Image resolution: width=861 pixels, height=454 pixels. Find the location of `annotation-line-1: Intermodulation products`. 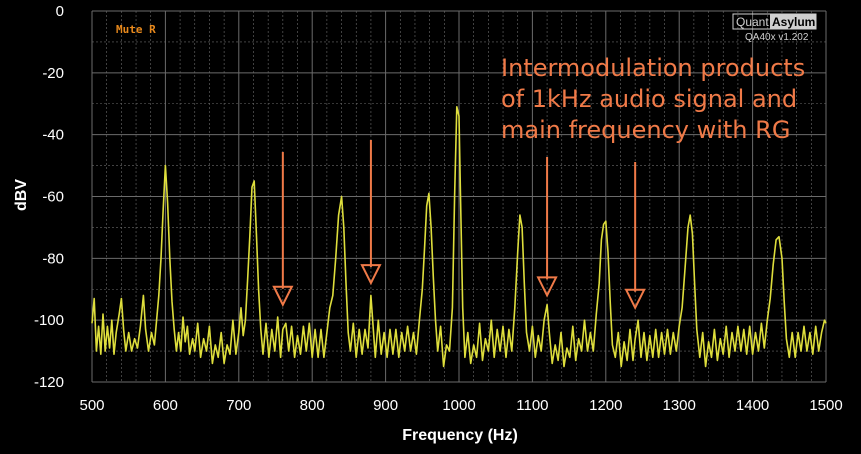

annotation-line-1: Intermodulation products is located at coordinates (653, 68).